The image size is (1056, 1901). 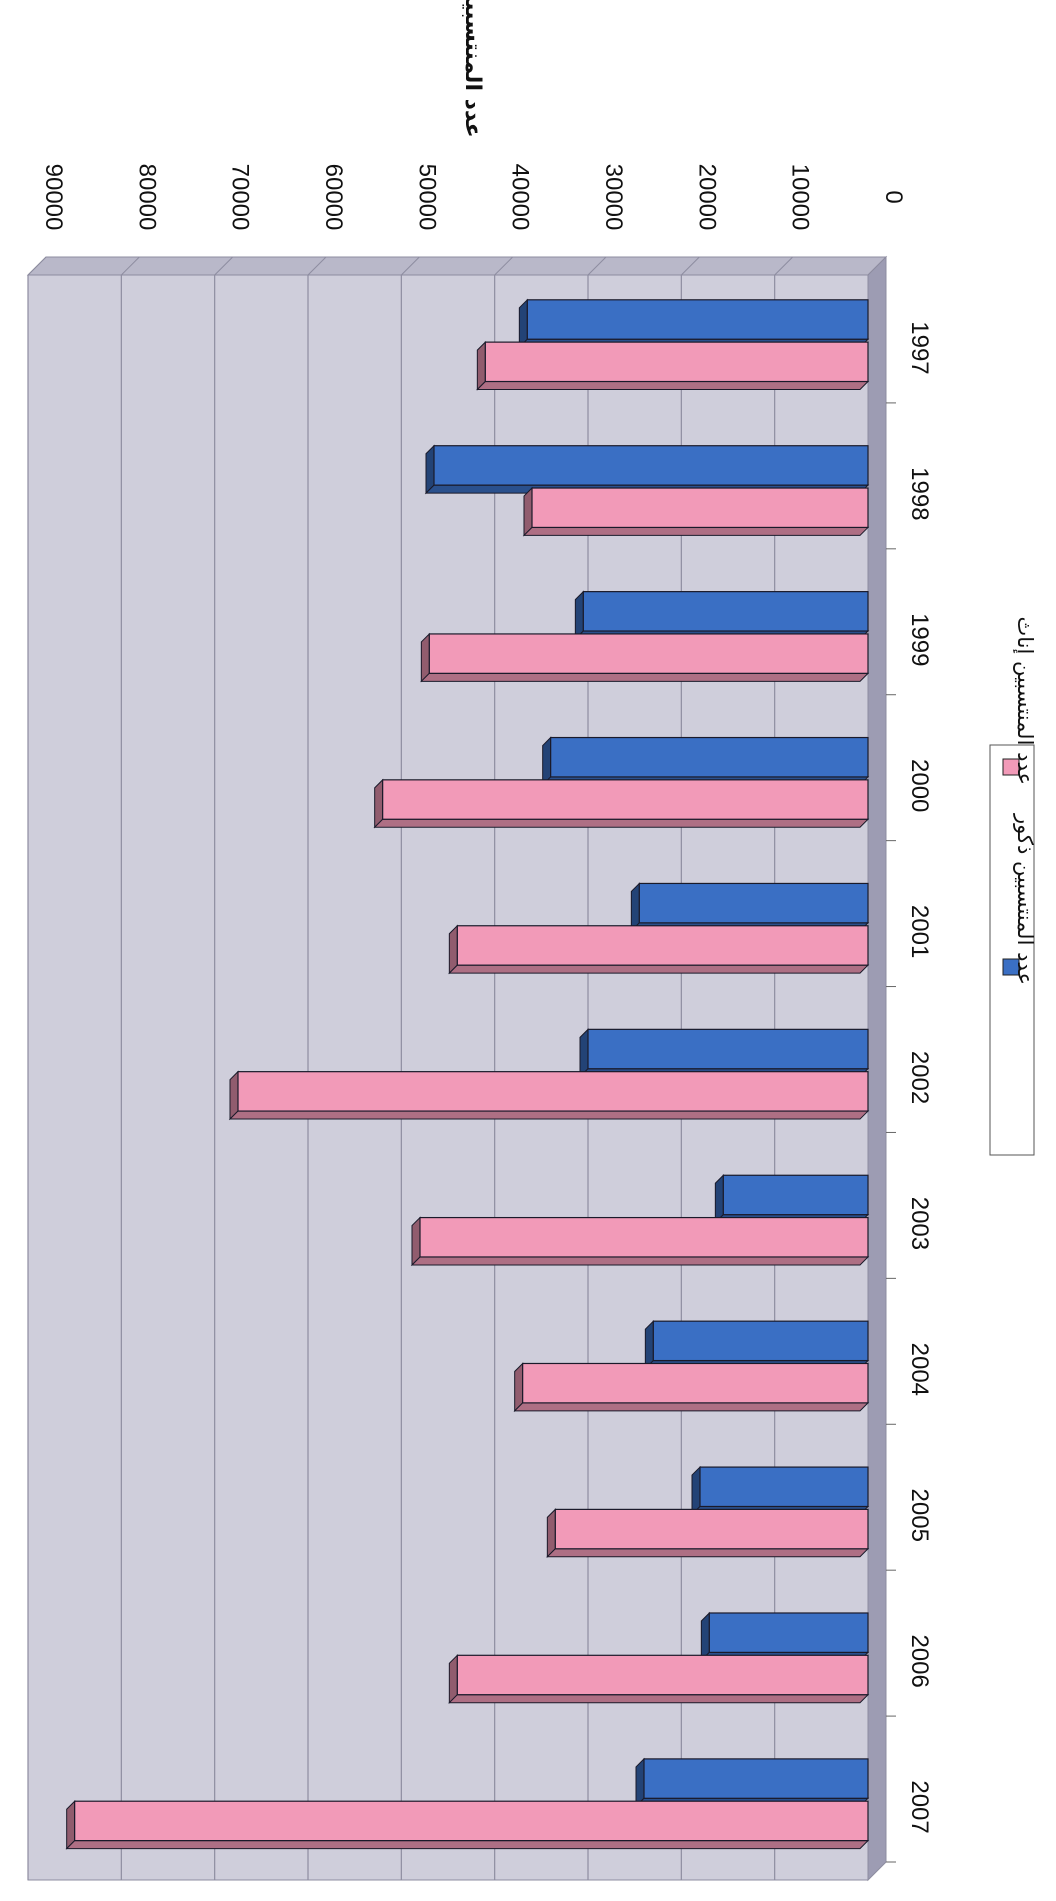 I want to click on category-tick-label: 2003, so click(x=919, y=1223).